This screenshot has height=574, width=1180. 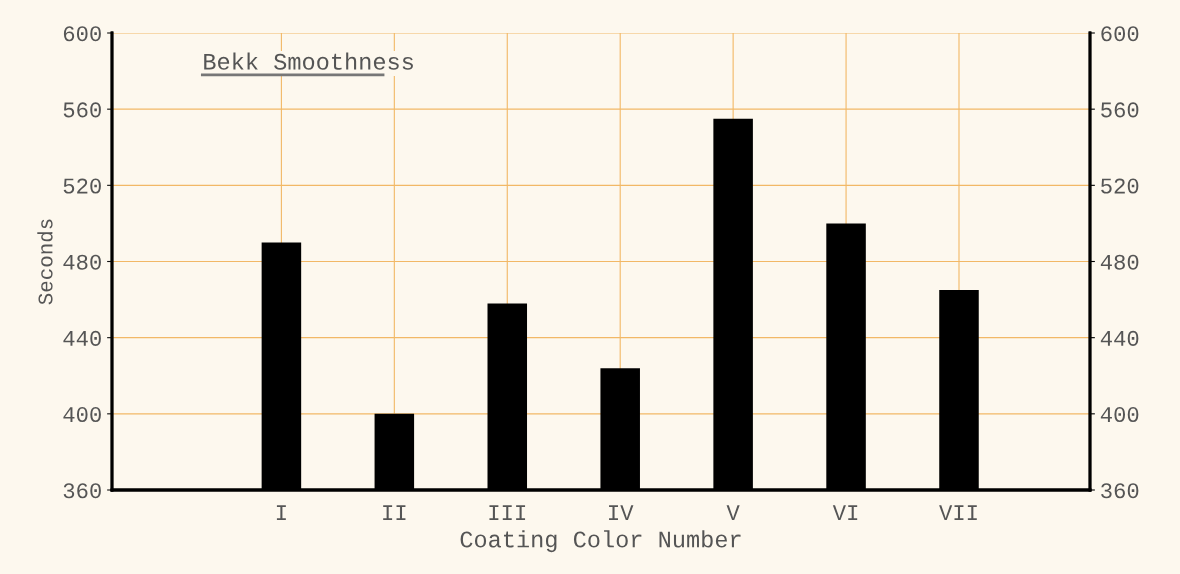 I want to click on x-tick-label: III, so click(x=507, y=512).